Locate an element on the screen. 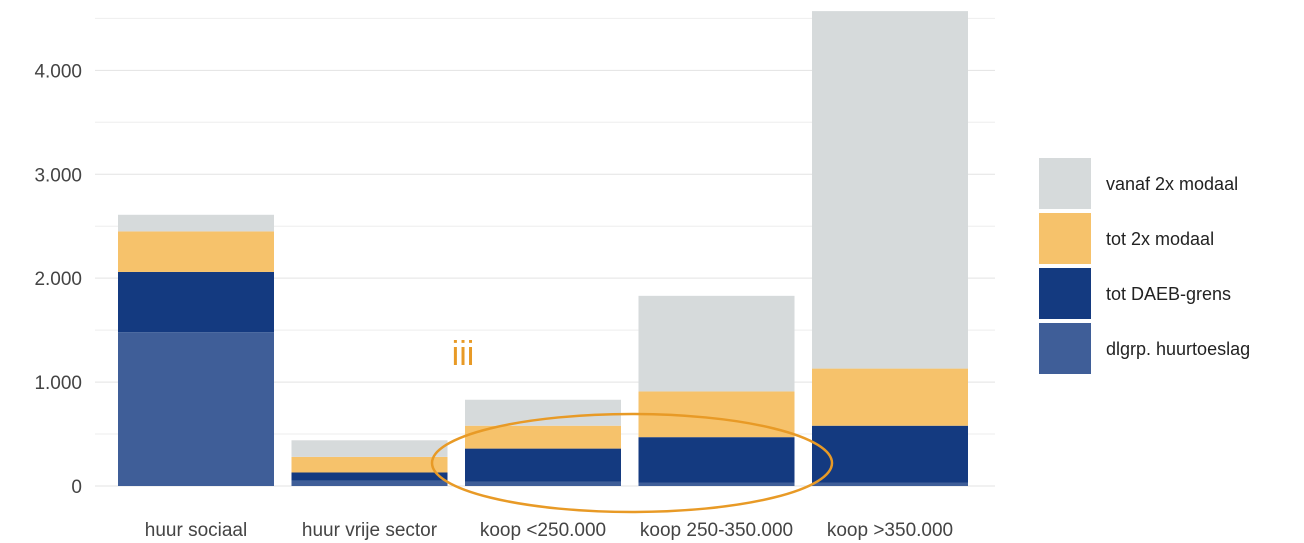 Image resolution: width=1304 pixels, height=543 pixels. x-tick-label: huur sociaal is located at coordinates (196, 530).